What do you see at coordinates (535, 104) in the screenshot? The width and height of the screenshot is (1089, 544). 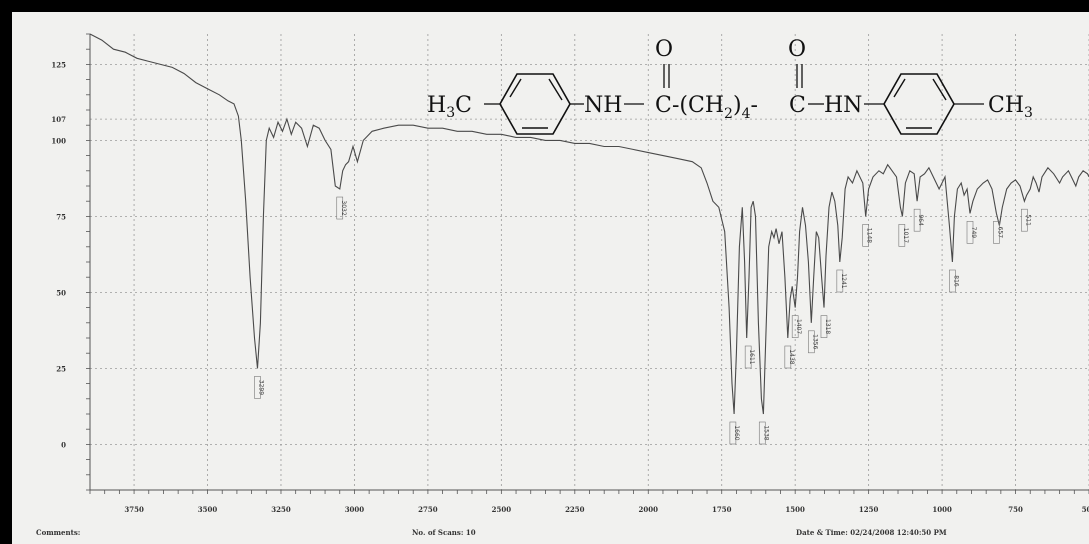 I see `benzene-ring-left` at bounding box center [535, 104].